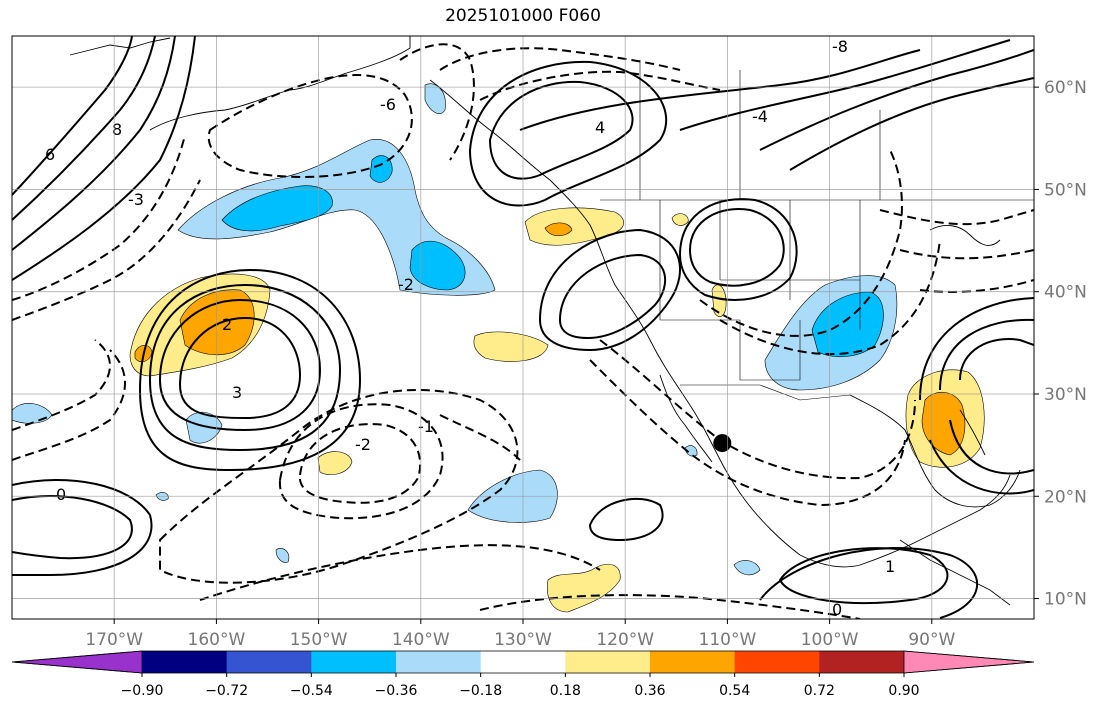  Describe the element at coordinates (600, 127) in the screenshot. I see `contour-label: 4` at that location.